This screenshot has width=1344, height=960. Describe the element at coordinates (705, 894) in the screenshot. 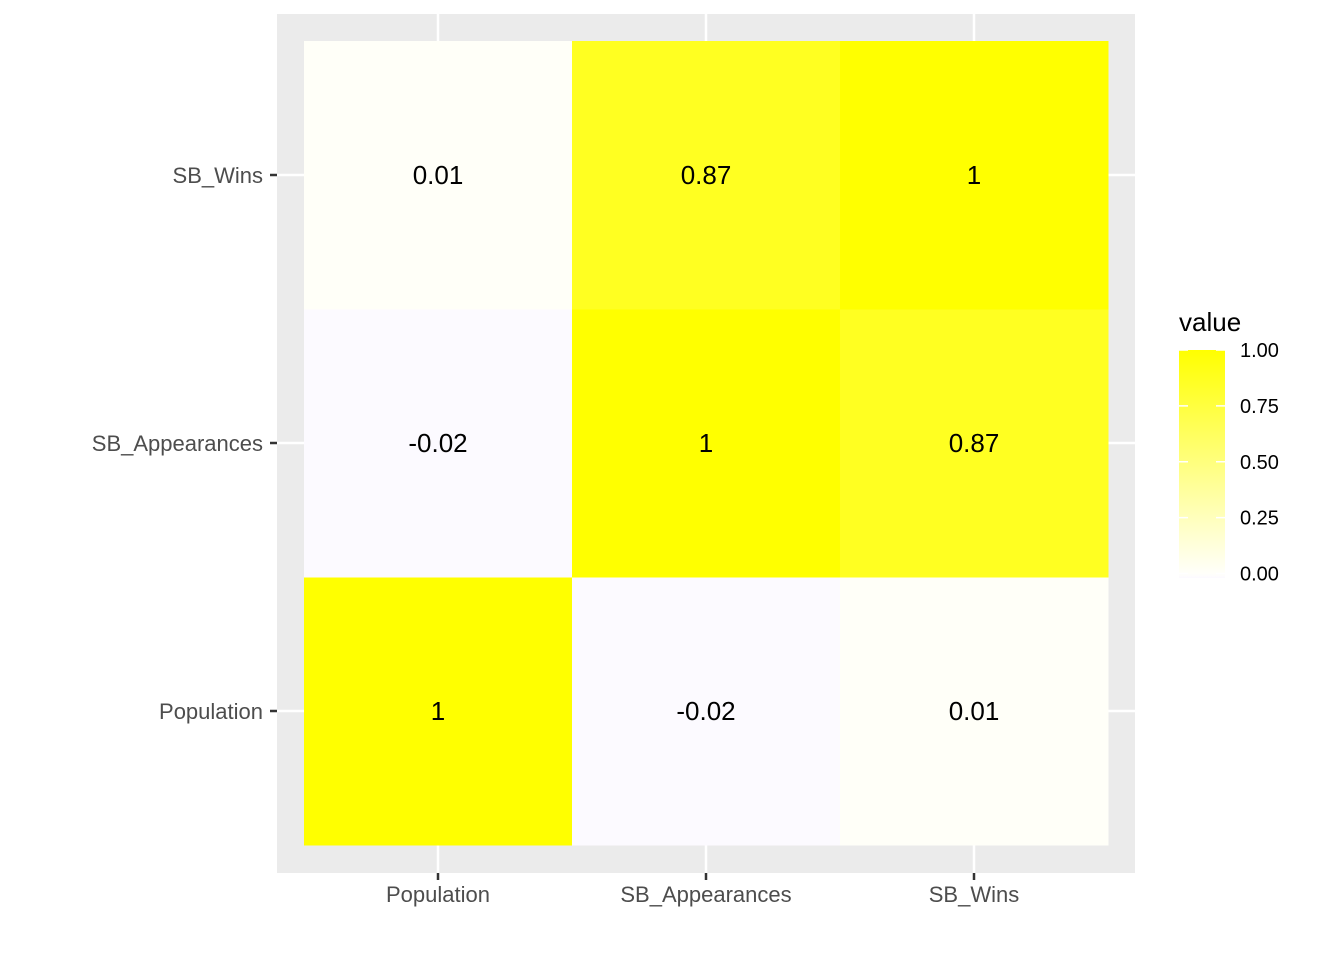

I see `x-tick-label: SB_Appearances` at that location.